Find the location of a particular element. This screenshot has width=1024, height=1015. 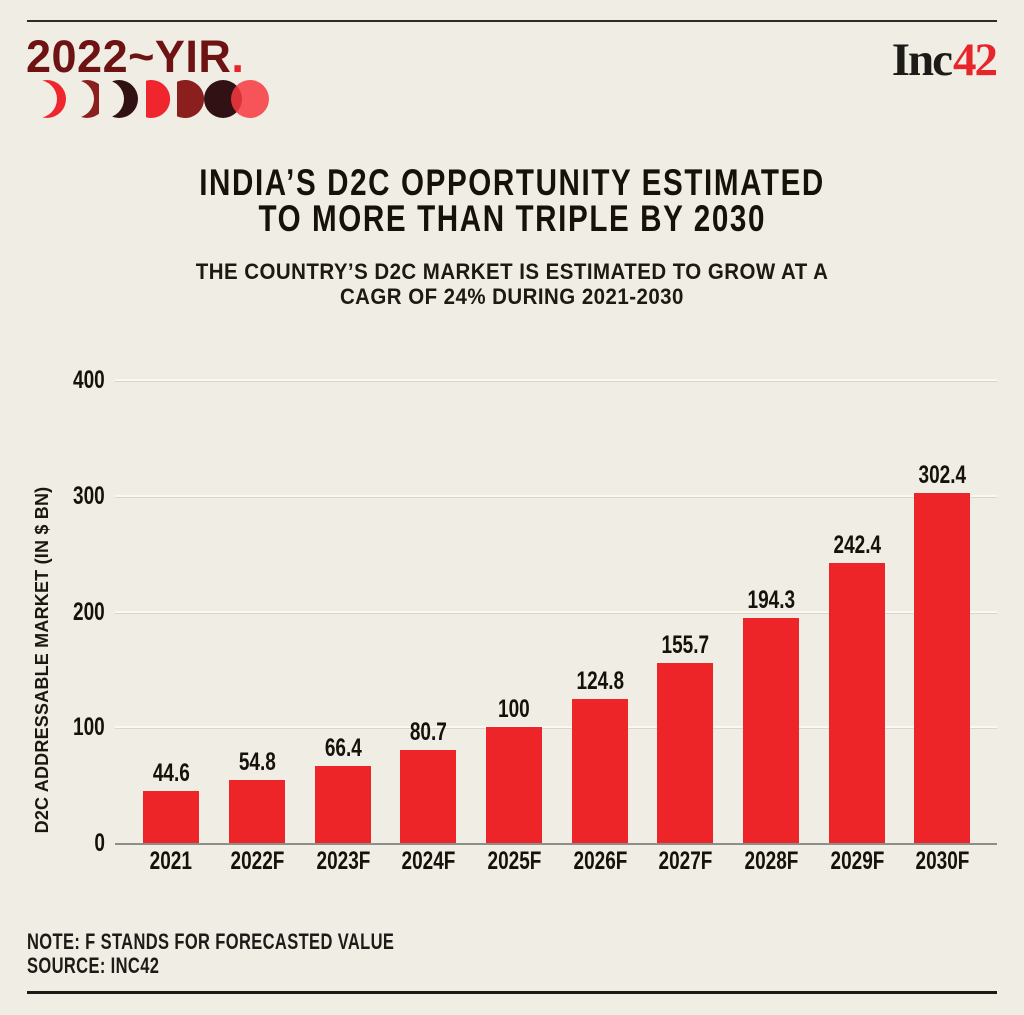

y-tick-200: 200 is located at coordinates (65, 612).